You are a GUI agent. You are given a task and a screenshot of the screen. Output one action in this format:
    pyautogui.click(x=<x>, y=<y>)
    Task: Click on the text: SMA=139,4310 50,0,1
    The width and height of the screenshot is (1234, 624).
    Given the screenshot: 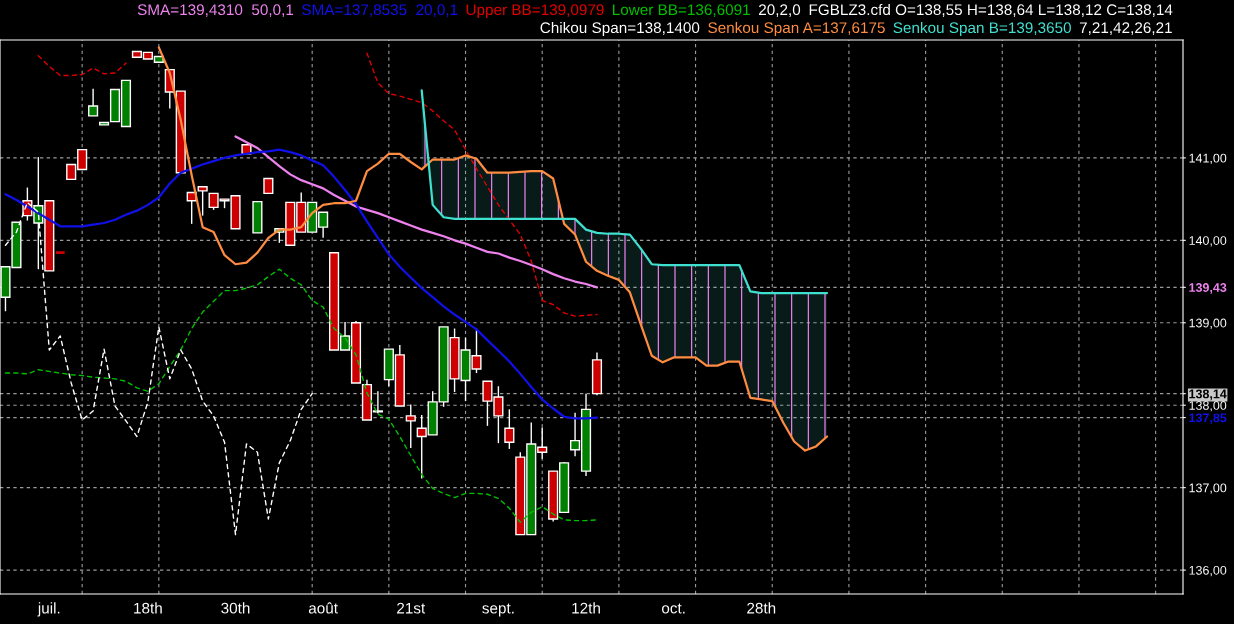 What is the action you would take?
    pyautogui.click(x=215, y=10)
    